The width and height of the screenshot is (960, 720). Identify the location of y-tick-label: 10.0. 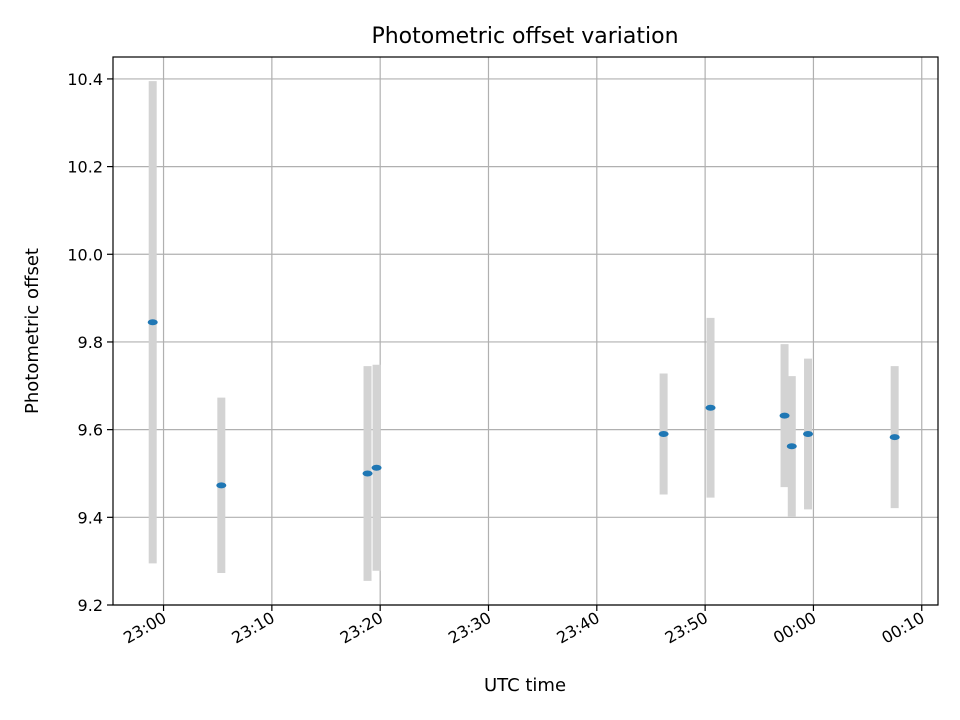
(85, 254).